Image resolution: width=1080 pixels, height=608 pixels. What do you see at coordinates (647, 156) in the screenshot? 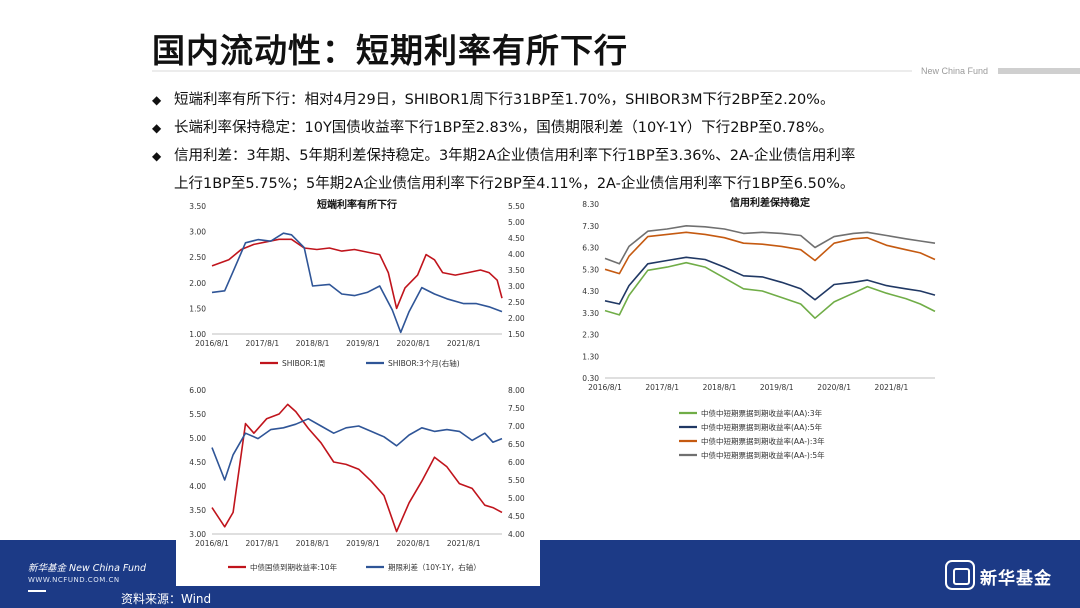
I see `bullet-text: 3年期2A企业债信用利率下行1BP至3.36%、2A-企业债信用利率` at bounding box center [647, 156].